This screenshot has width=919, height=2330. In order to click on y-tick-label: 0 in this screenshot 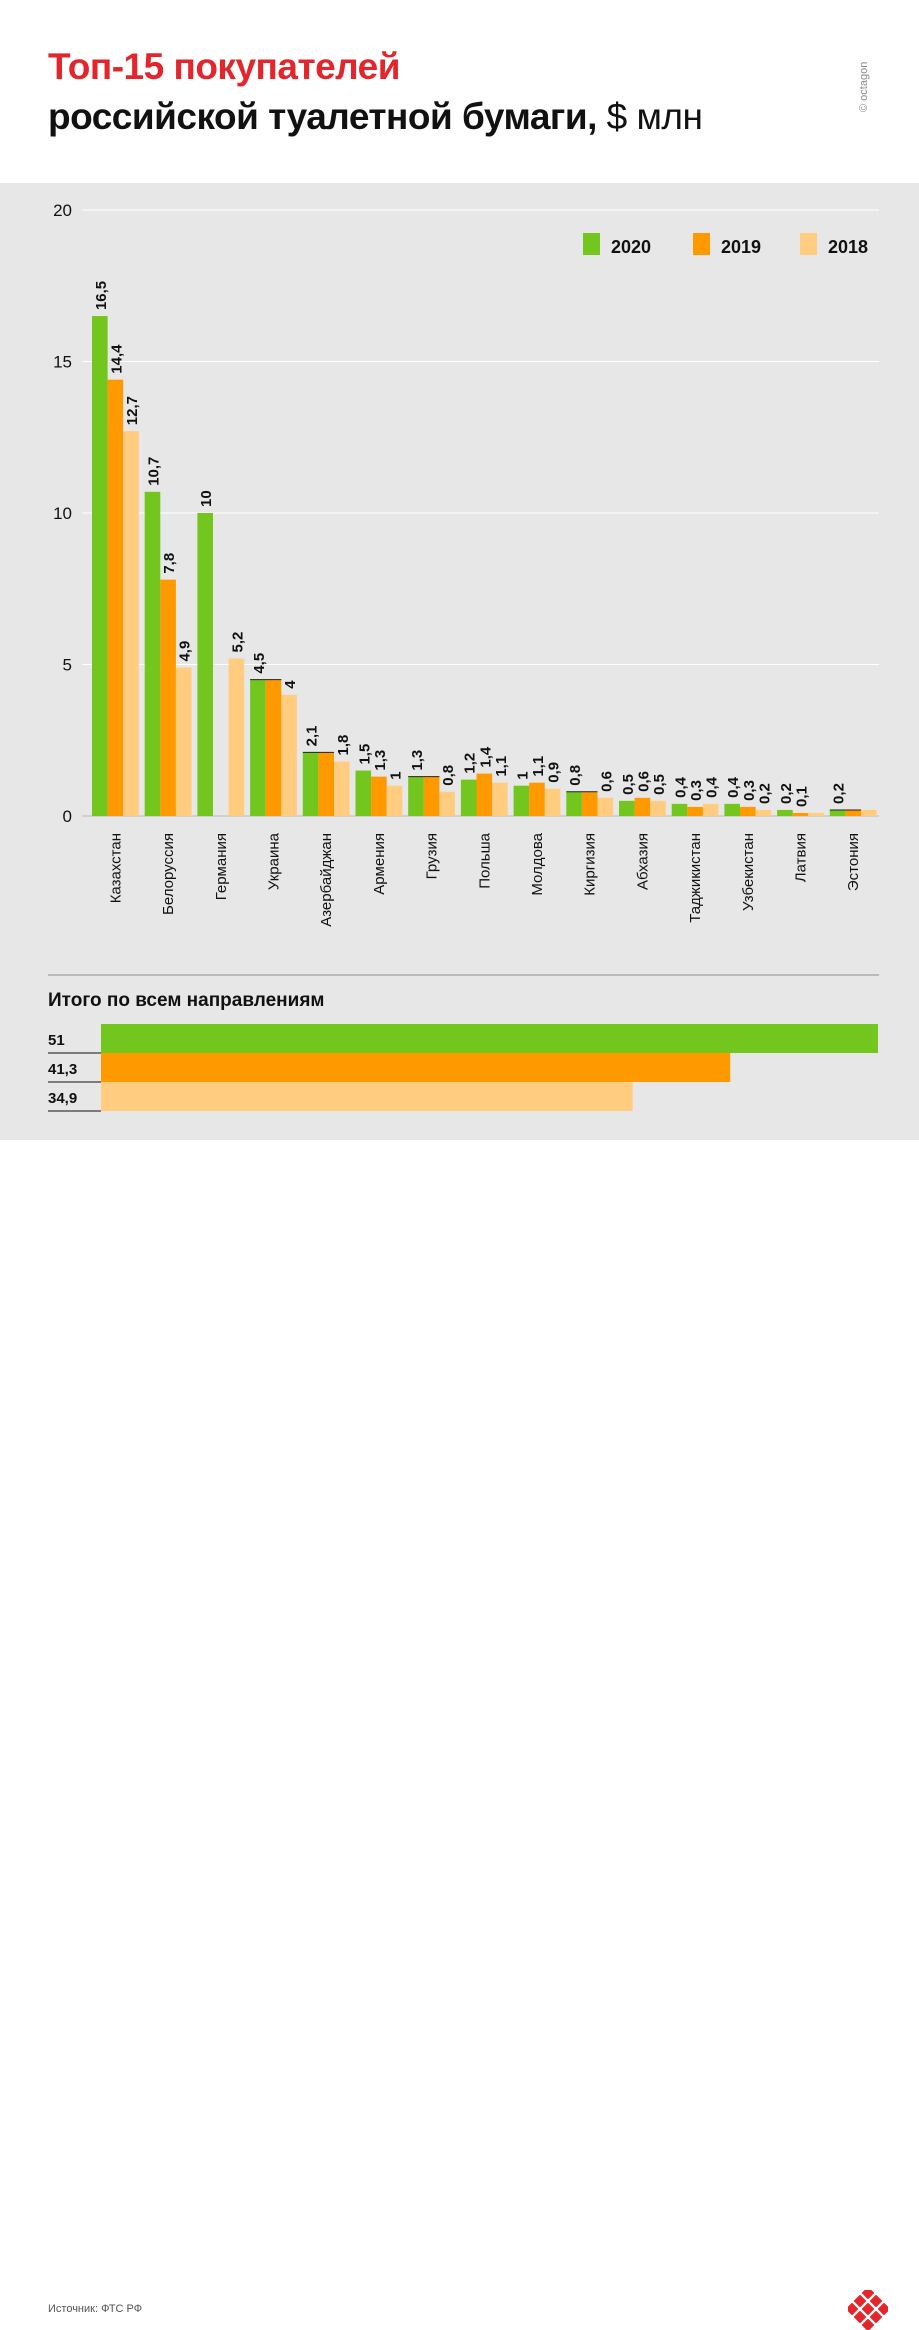, I will do `click(67, 816)`.